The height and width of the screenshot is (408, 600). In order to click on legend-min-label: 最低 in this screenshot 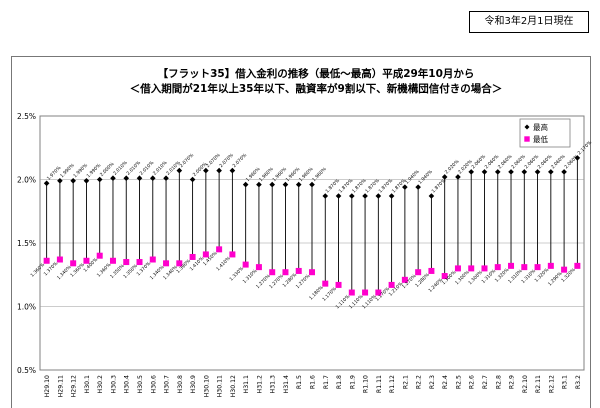, I will do `click(540, 139)`.